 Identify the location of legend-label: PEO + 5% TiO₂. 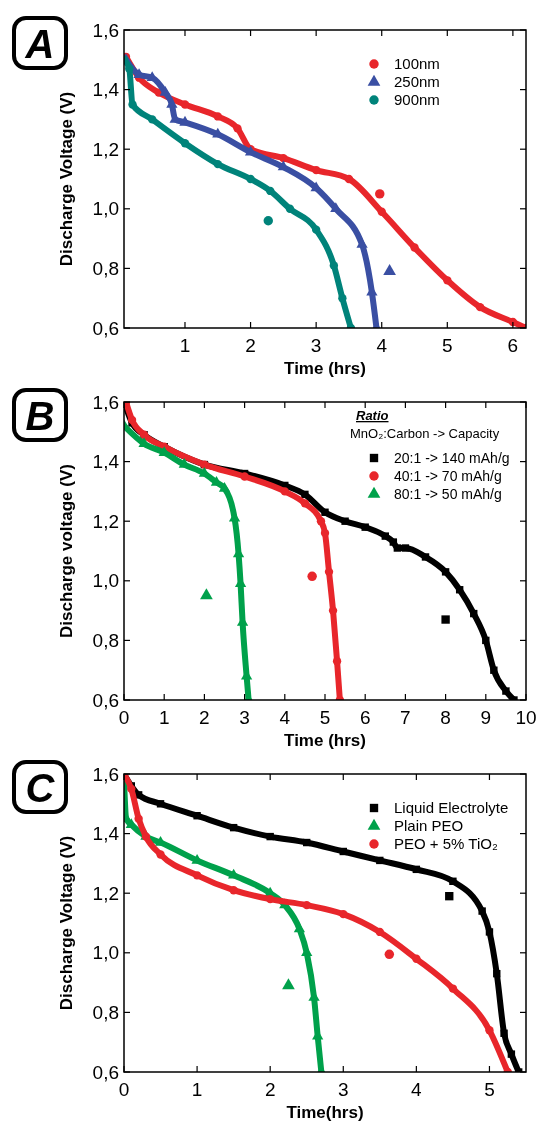
(446, 844).